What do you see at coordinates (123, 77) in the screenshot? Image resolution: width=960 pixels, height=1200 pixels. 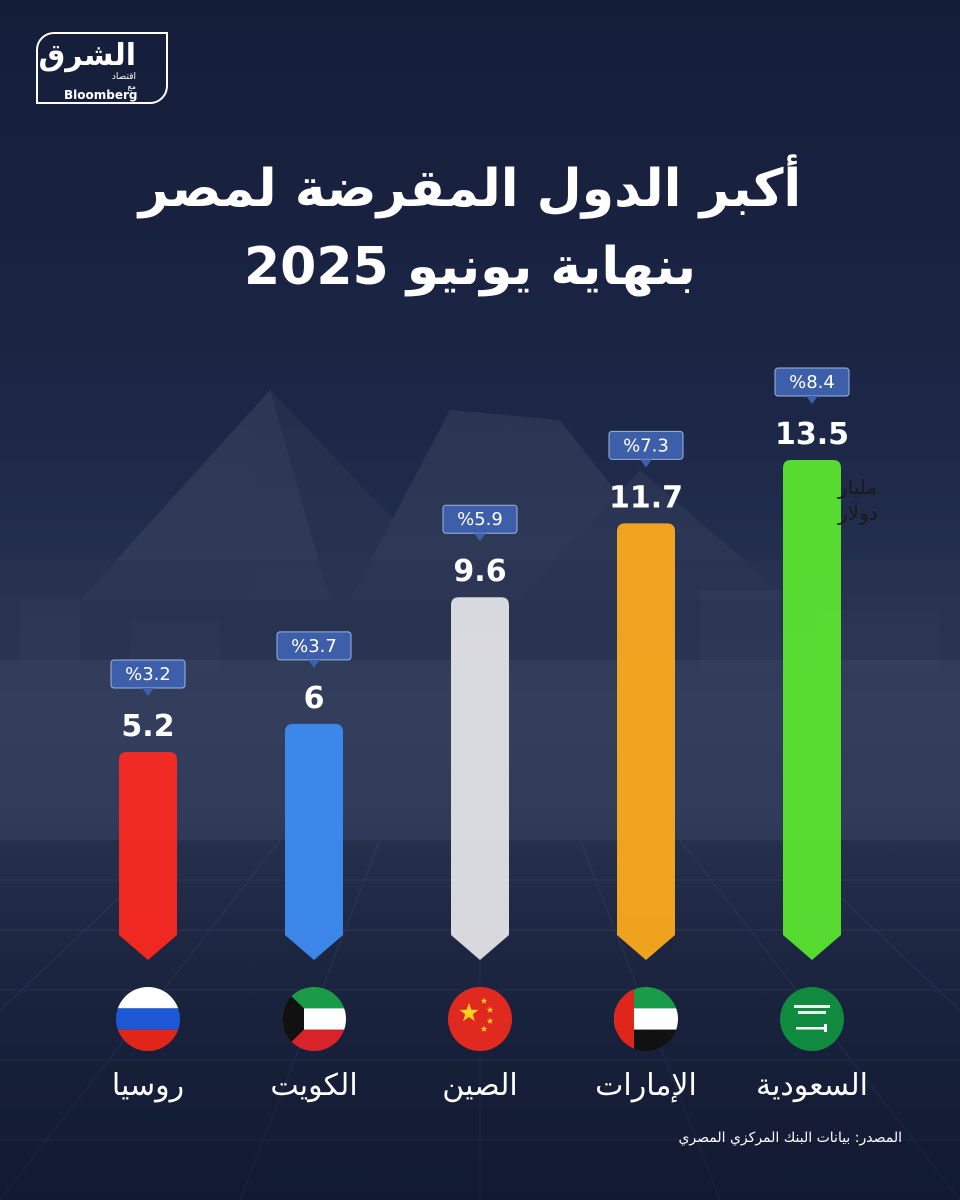 I see `brand-subtitle: اقتصاد` at bounding box center [123, 77].